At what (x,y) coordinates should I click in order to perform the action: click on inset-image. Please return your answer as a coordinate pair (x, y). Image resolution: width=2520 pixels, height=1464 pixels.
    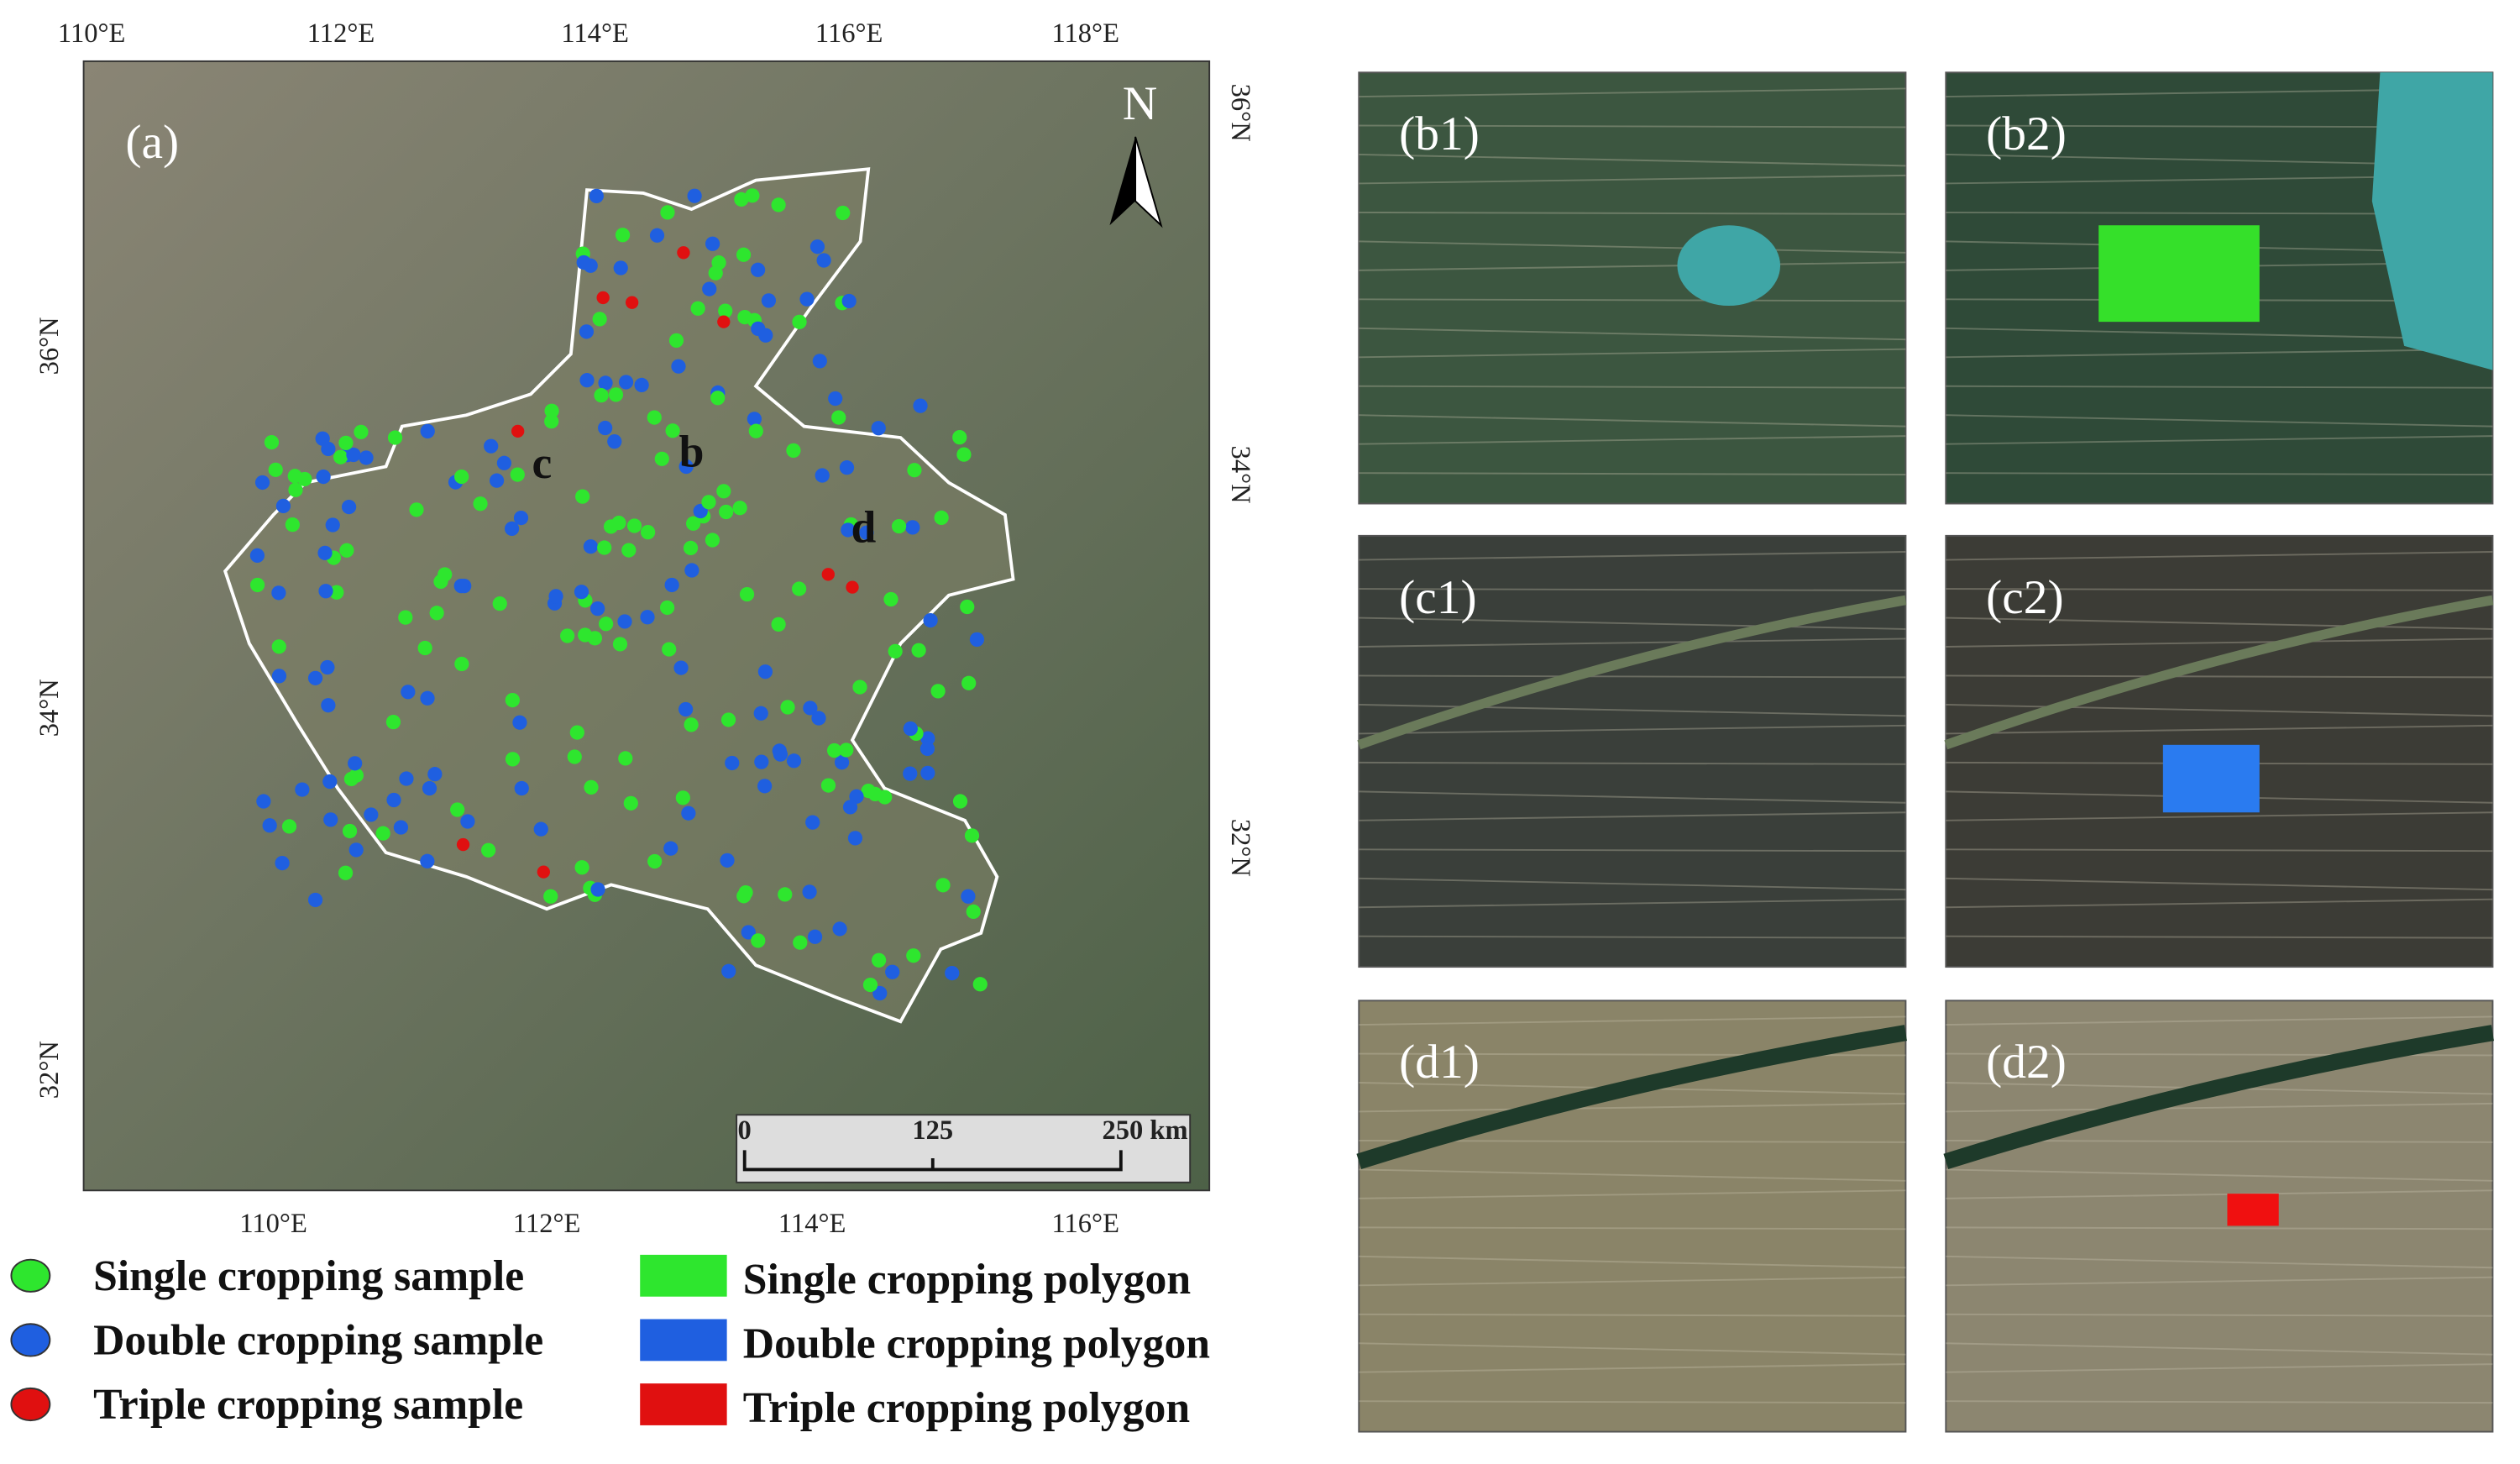
    Looking at the image, I should click on (2220, 1216).